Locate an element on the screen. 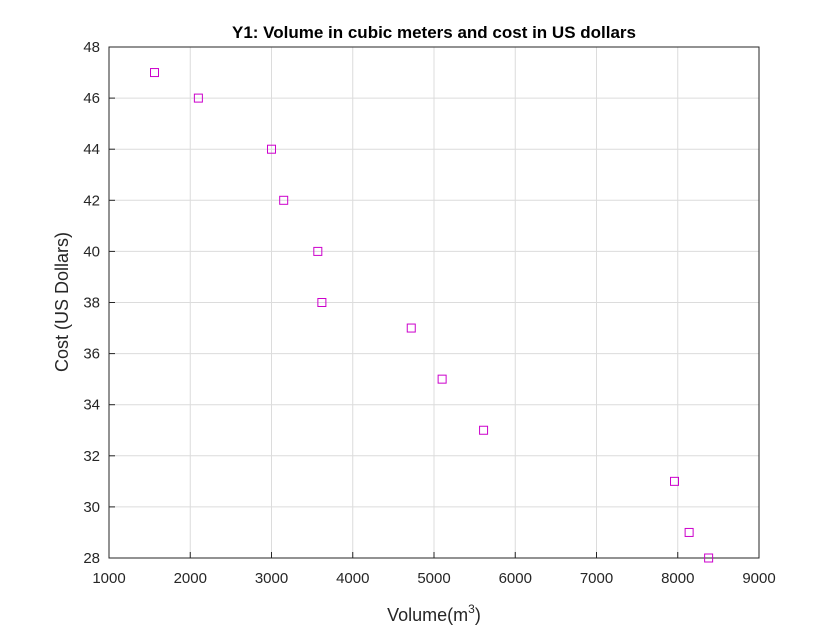  x-tick-label: 1000 is located at coordinates (108, 578).